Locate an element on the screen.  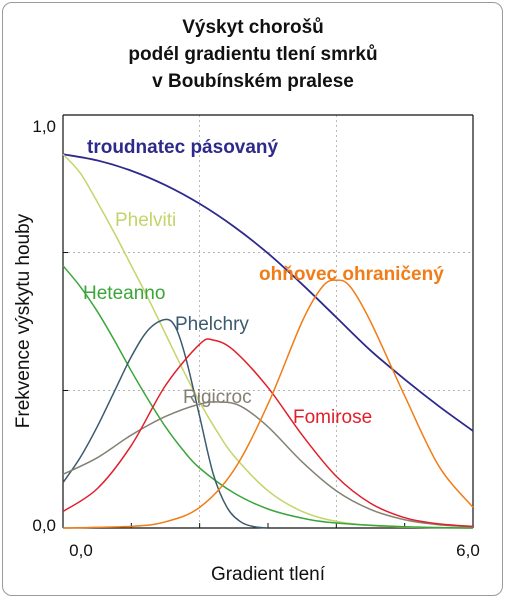
series-label-ohnovec: ohňovec ohraničený is located at coordinates (351, 274).